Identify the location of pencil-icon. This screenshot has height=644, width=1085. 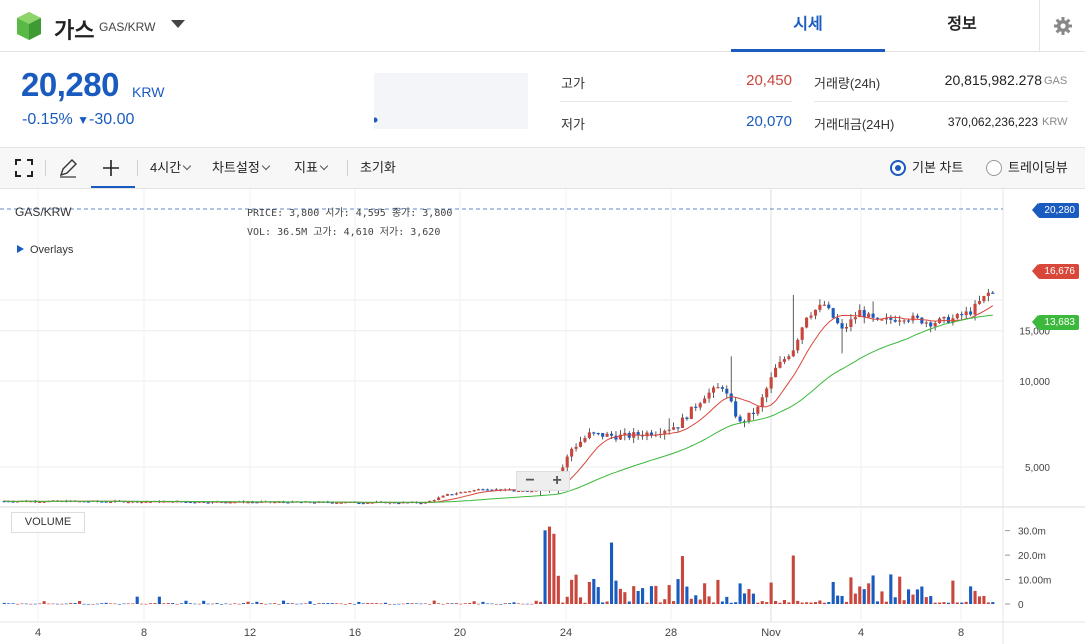
(68, 168).